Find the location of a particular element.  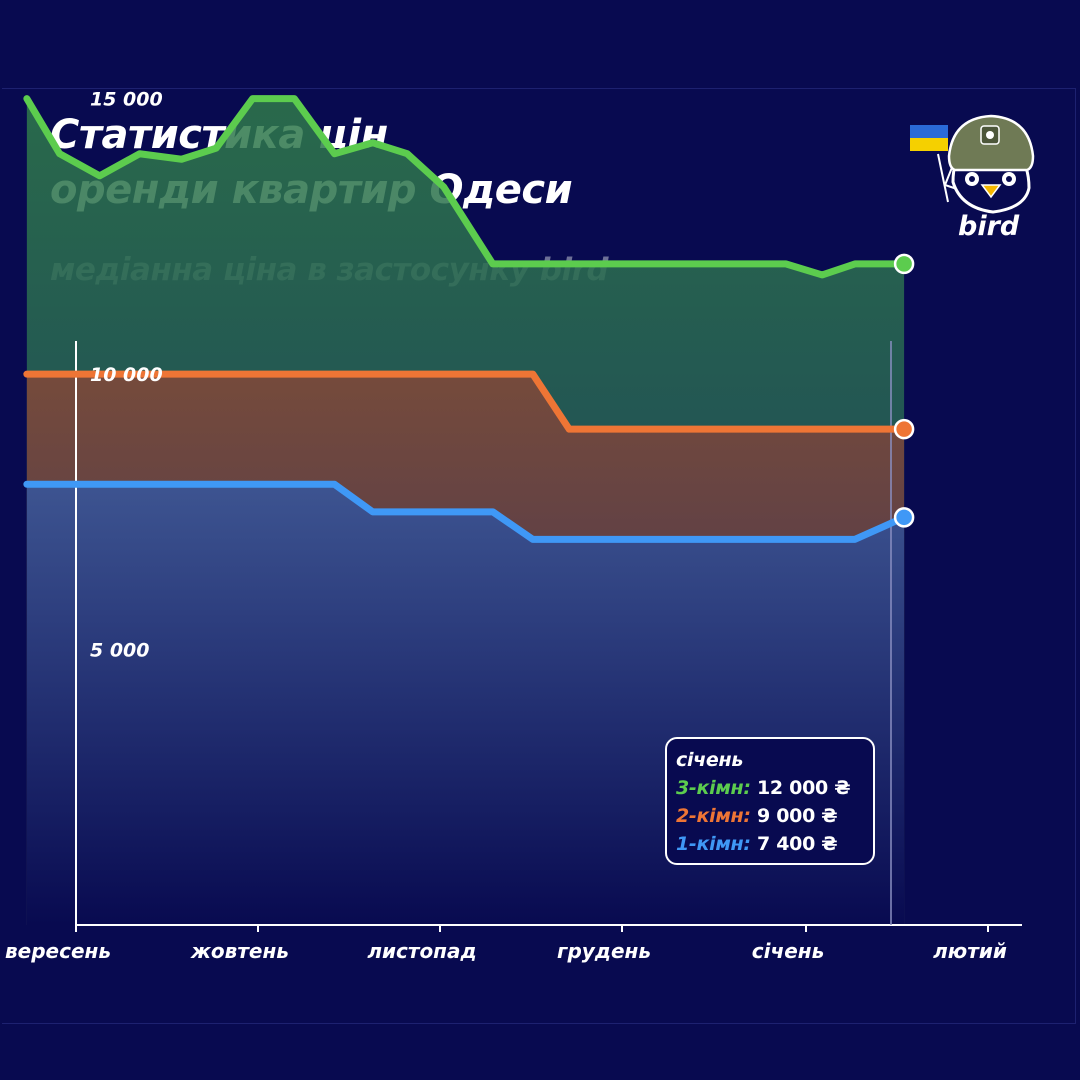

legend-row-1-room: 1-кімн: 7 400 ₴ is located at coordinates (774, 844).